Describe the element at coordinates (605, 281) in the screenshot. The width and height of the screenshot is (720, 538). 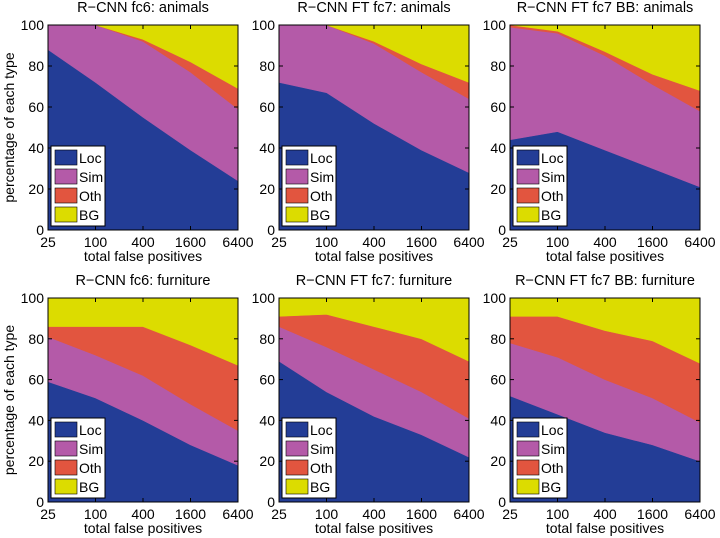
I see `chart-title: R−CNN FT fc7 BB: furniture` at that location.